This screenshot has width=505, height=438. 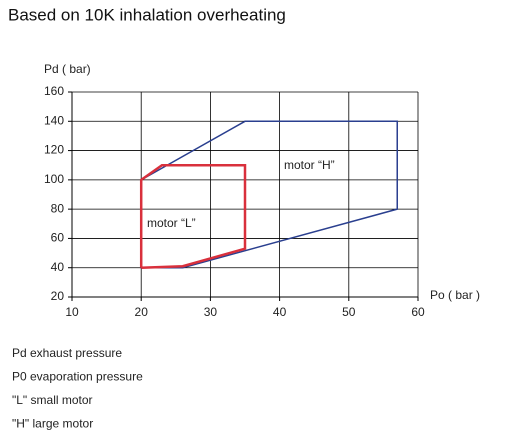 I want to click on y-tick-label: 60, so click(x=58, y=238).